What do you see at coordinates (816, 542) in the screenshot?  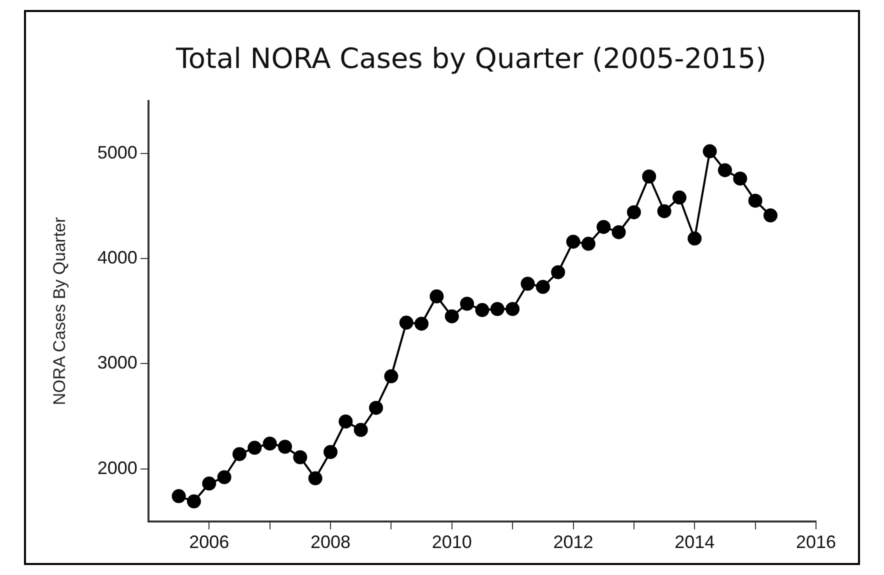 I see `x-tick-label: 2016` at bounding box center [816, 542].